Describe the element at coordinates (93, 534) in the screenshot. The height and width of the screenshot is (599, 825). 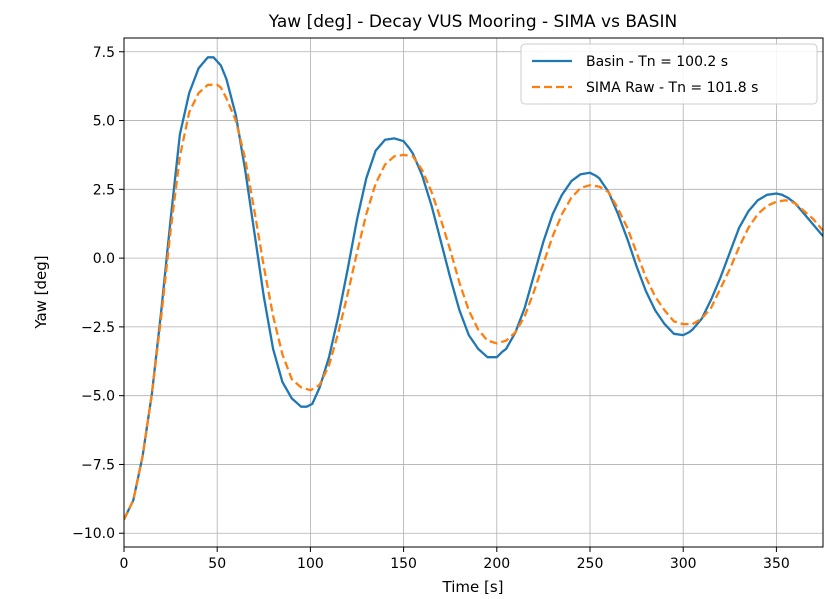
I see `y-tick-label: −10.0` at that location.